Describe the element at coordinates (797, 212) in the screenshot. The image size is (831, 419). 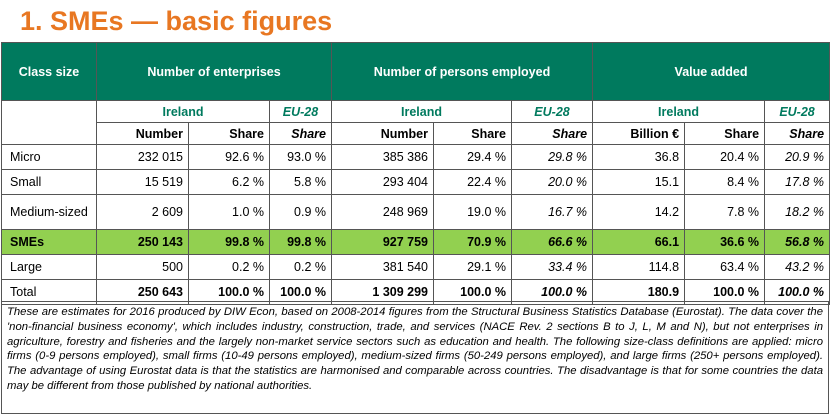
I see `cell: 18.2 %` at that location.